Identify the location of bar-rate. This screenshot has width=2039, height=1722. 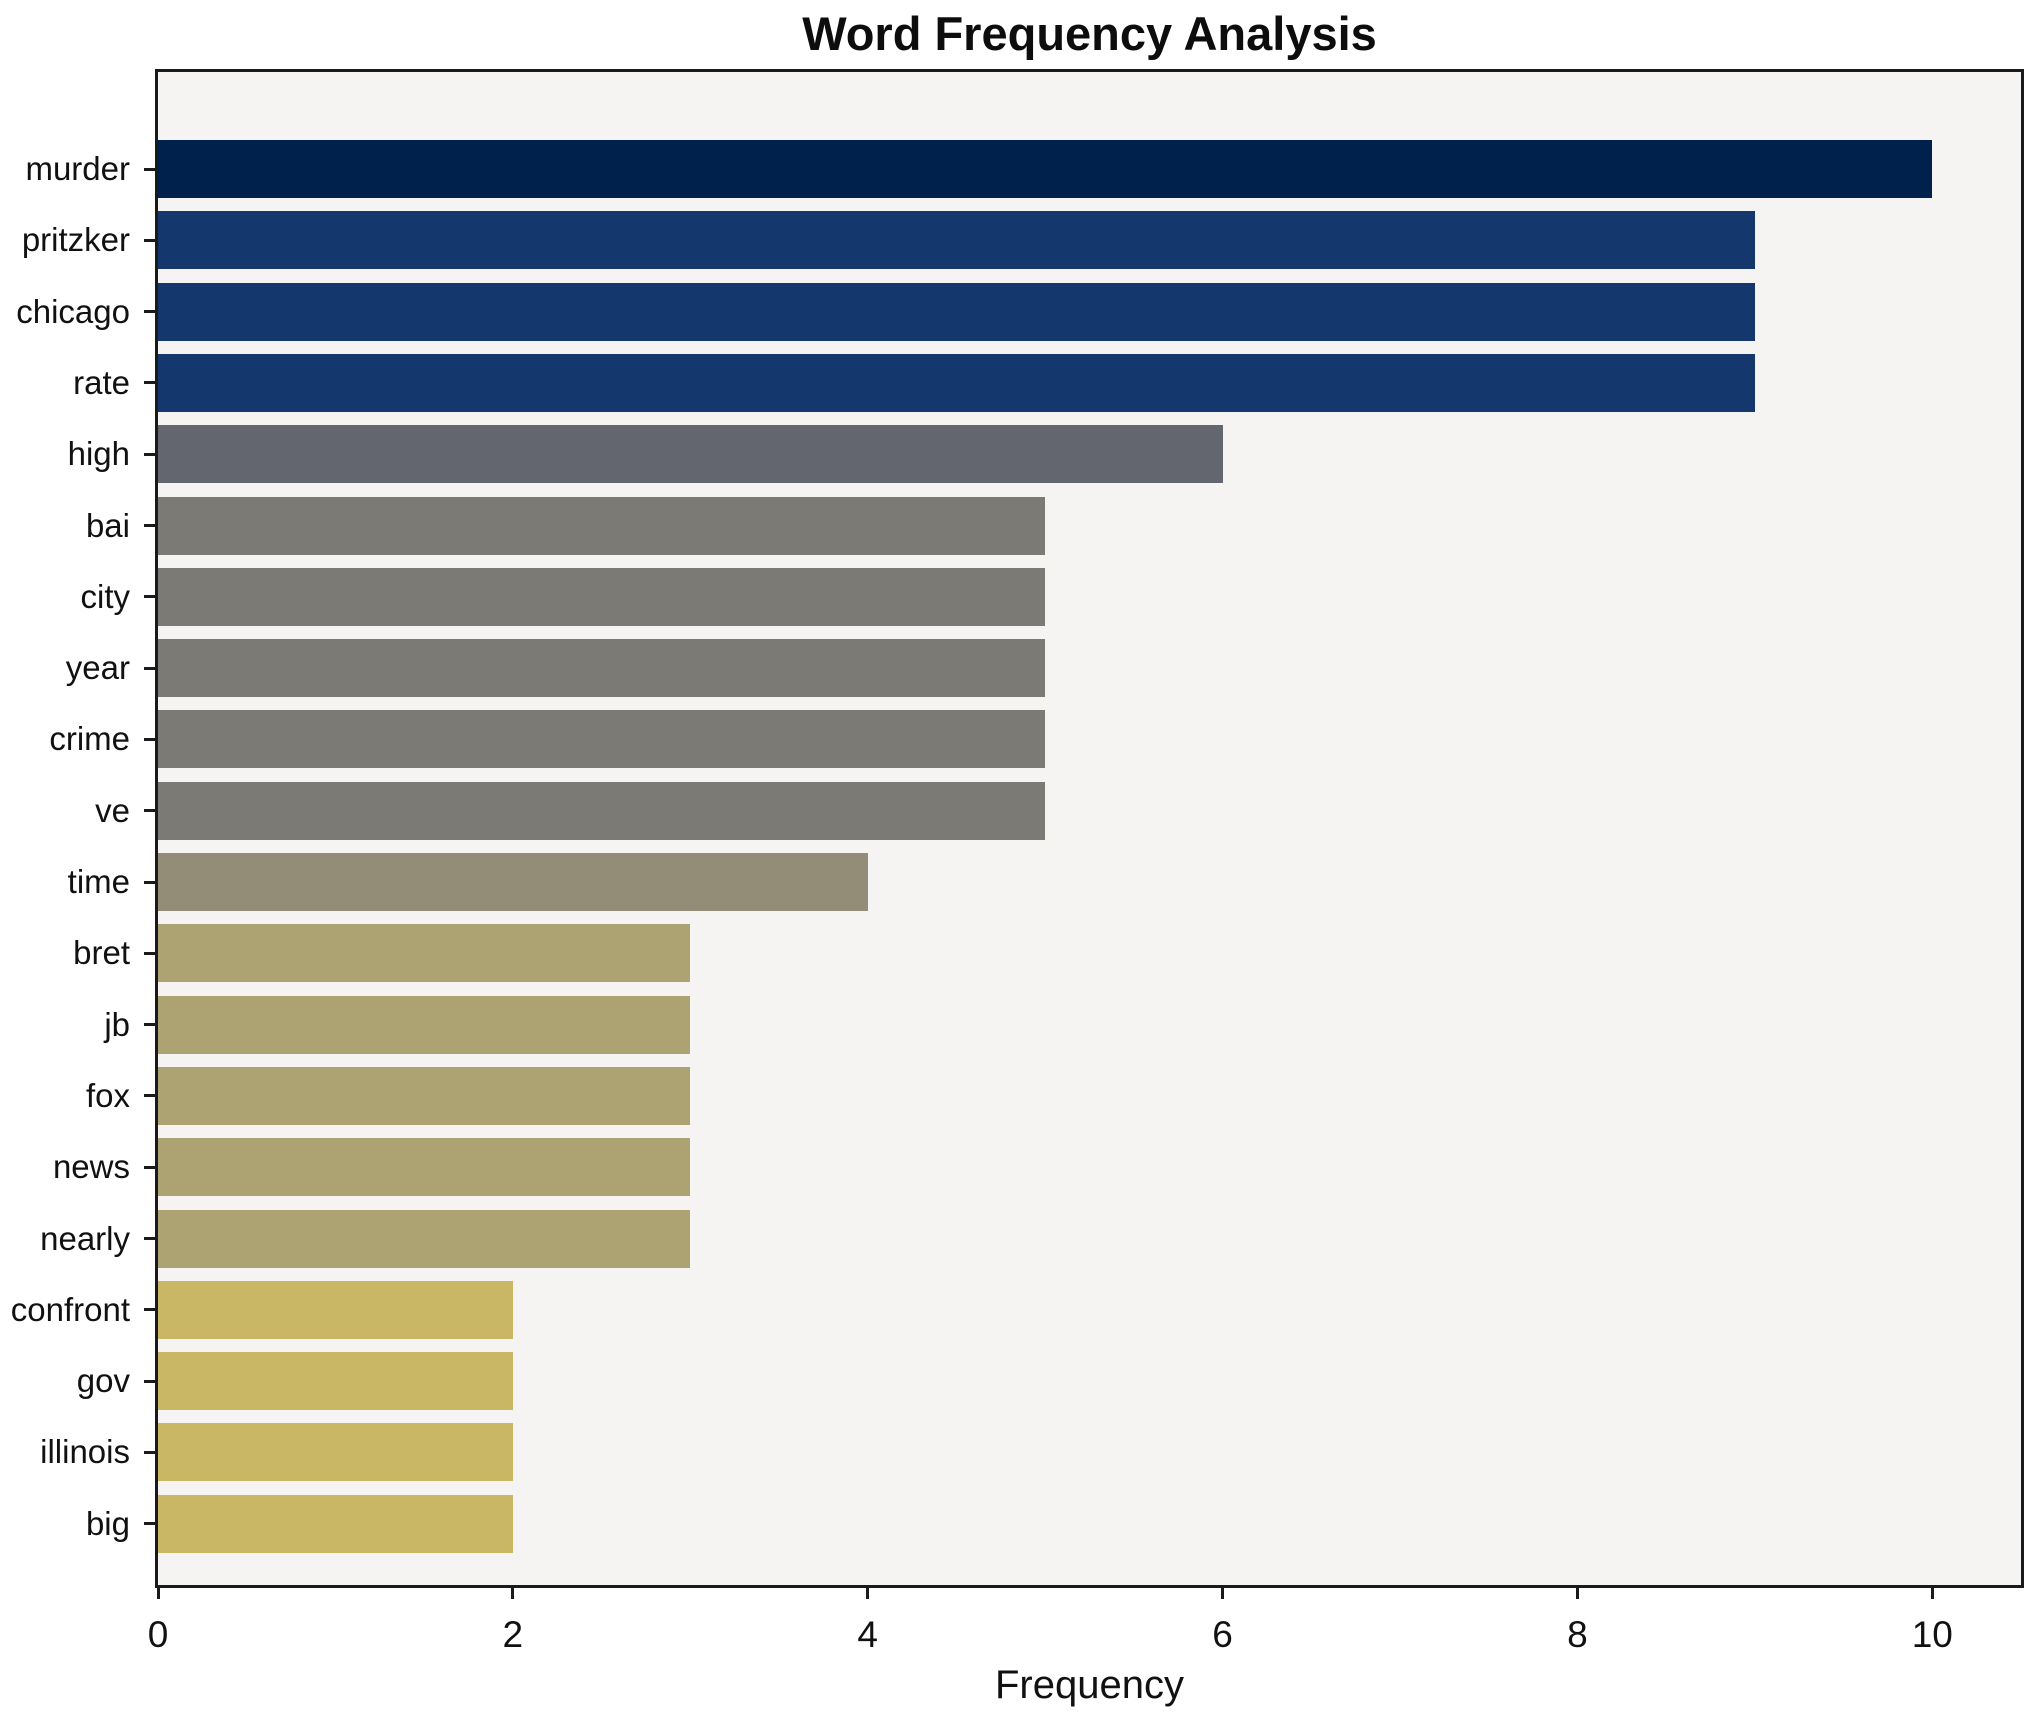
(956, 382).